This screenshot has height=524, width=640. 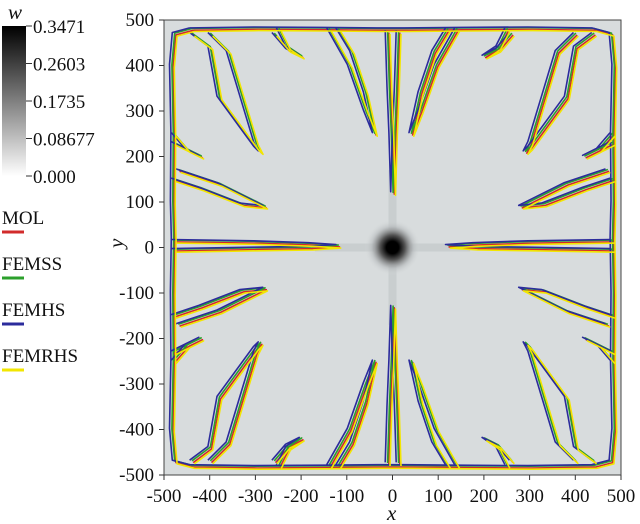 I want to click on colorbar-tick-label: 0.3471, so click(x=59, y=27).